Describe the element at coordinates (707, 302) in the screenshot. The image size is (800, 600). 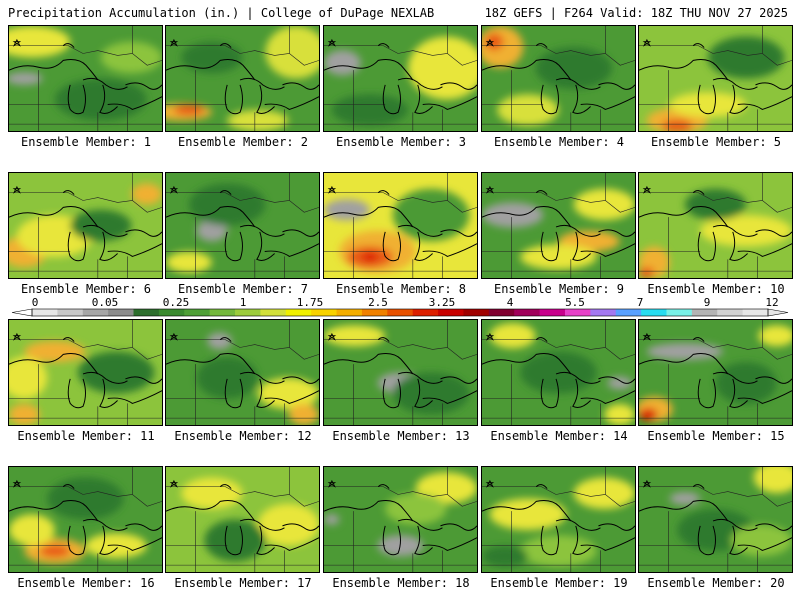
I see `colorbar-tick-label: 9` at that location.